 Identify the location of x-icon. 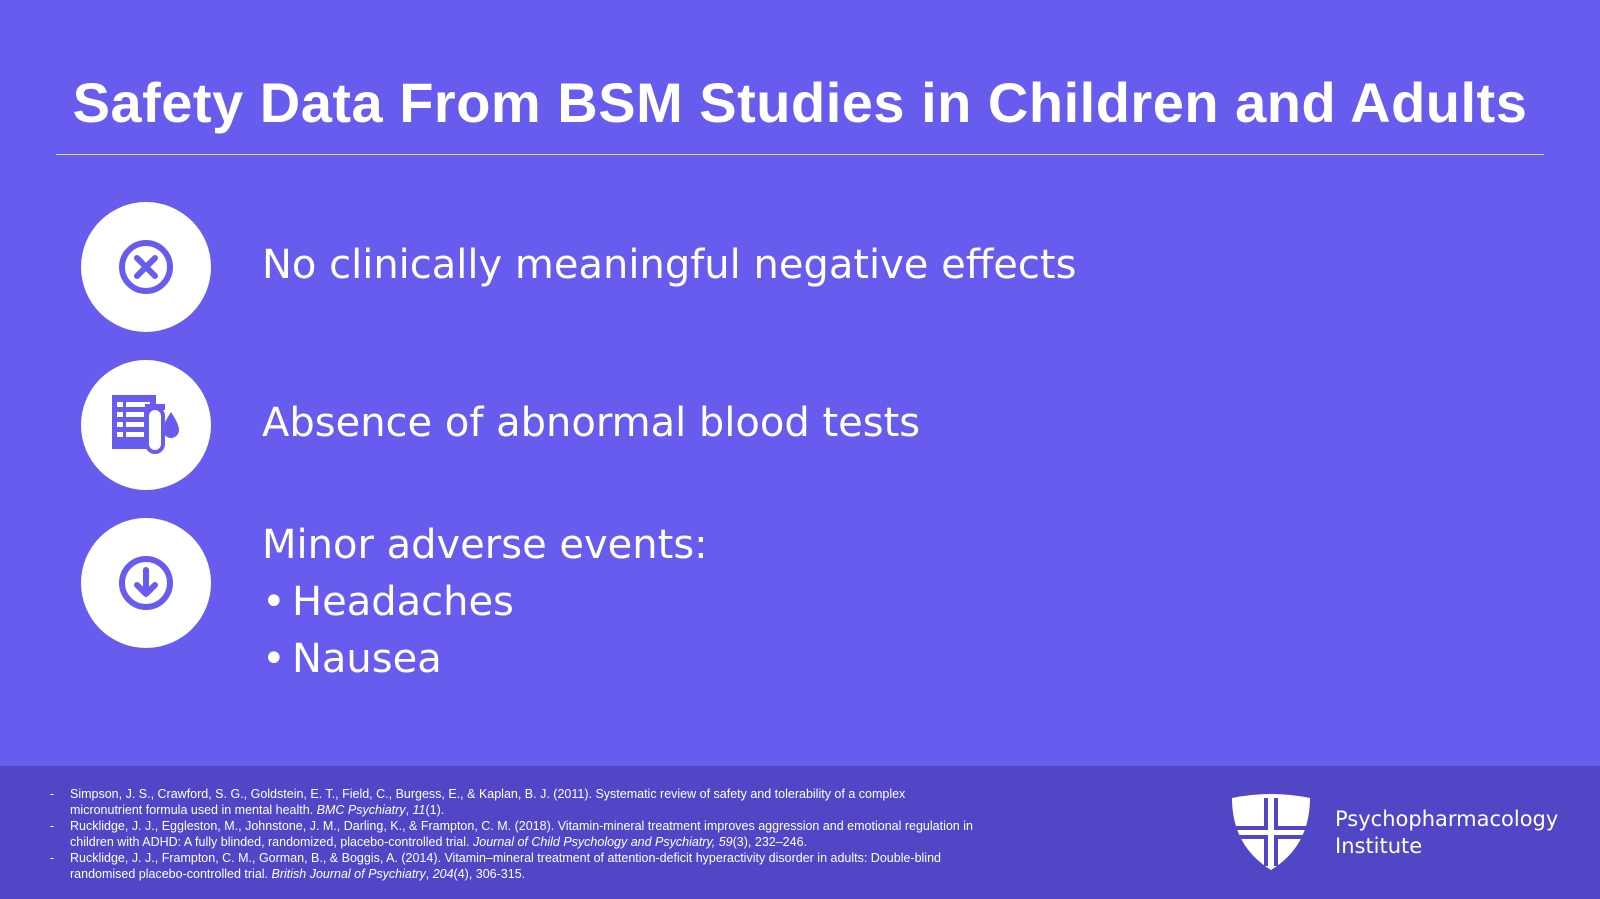
(146, 267).